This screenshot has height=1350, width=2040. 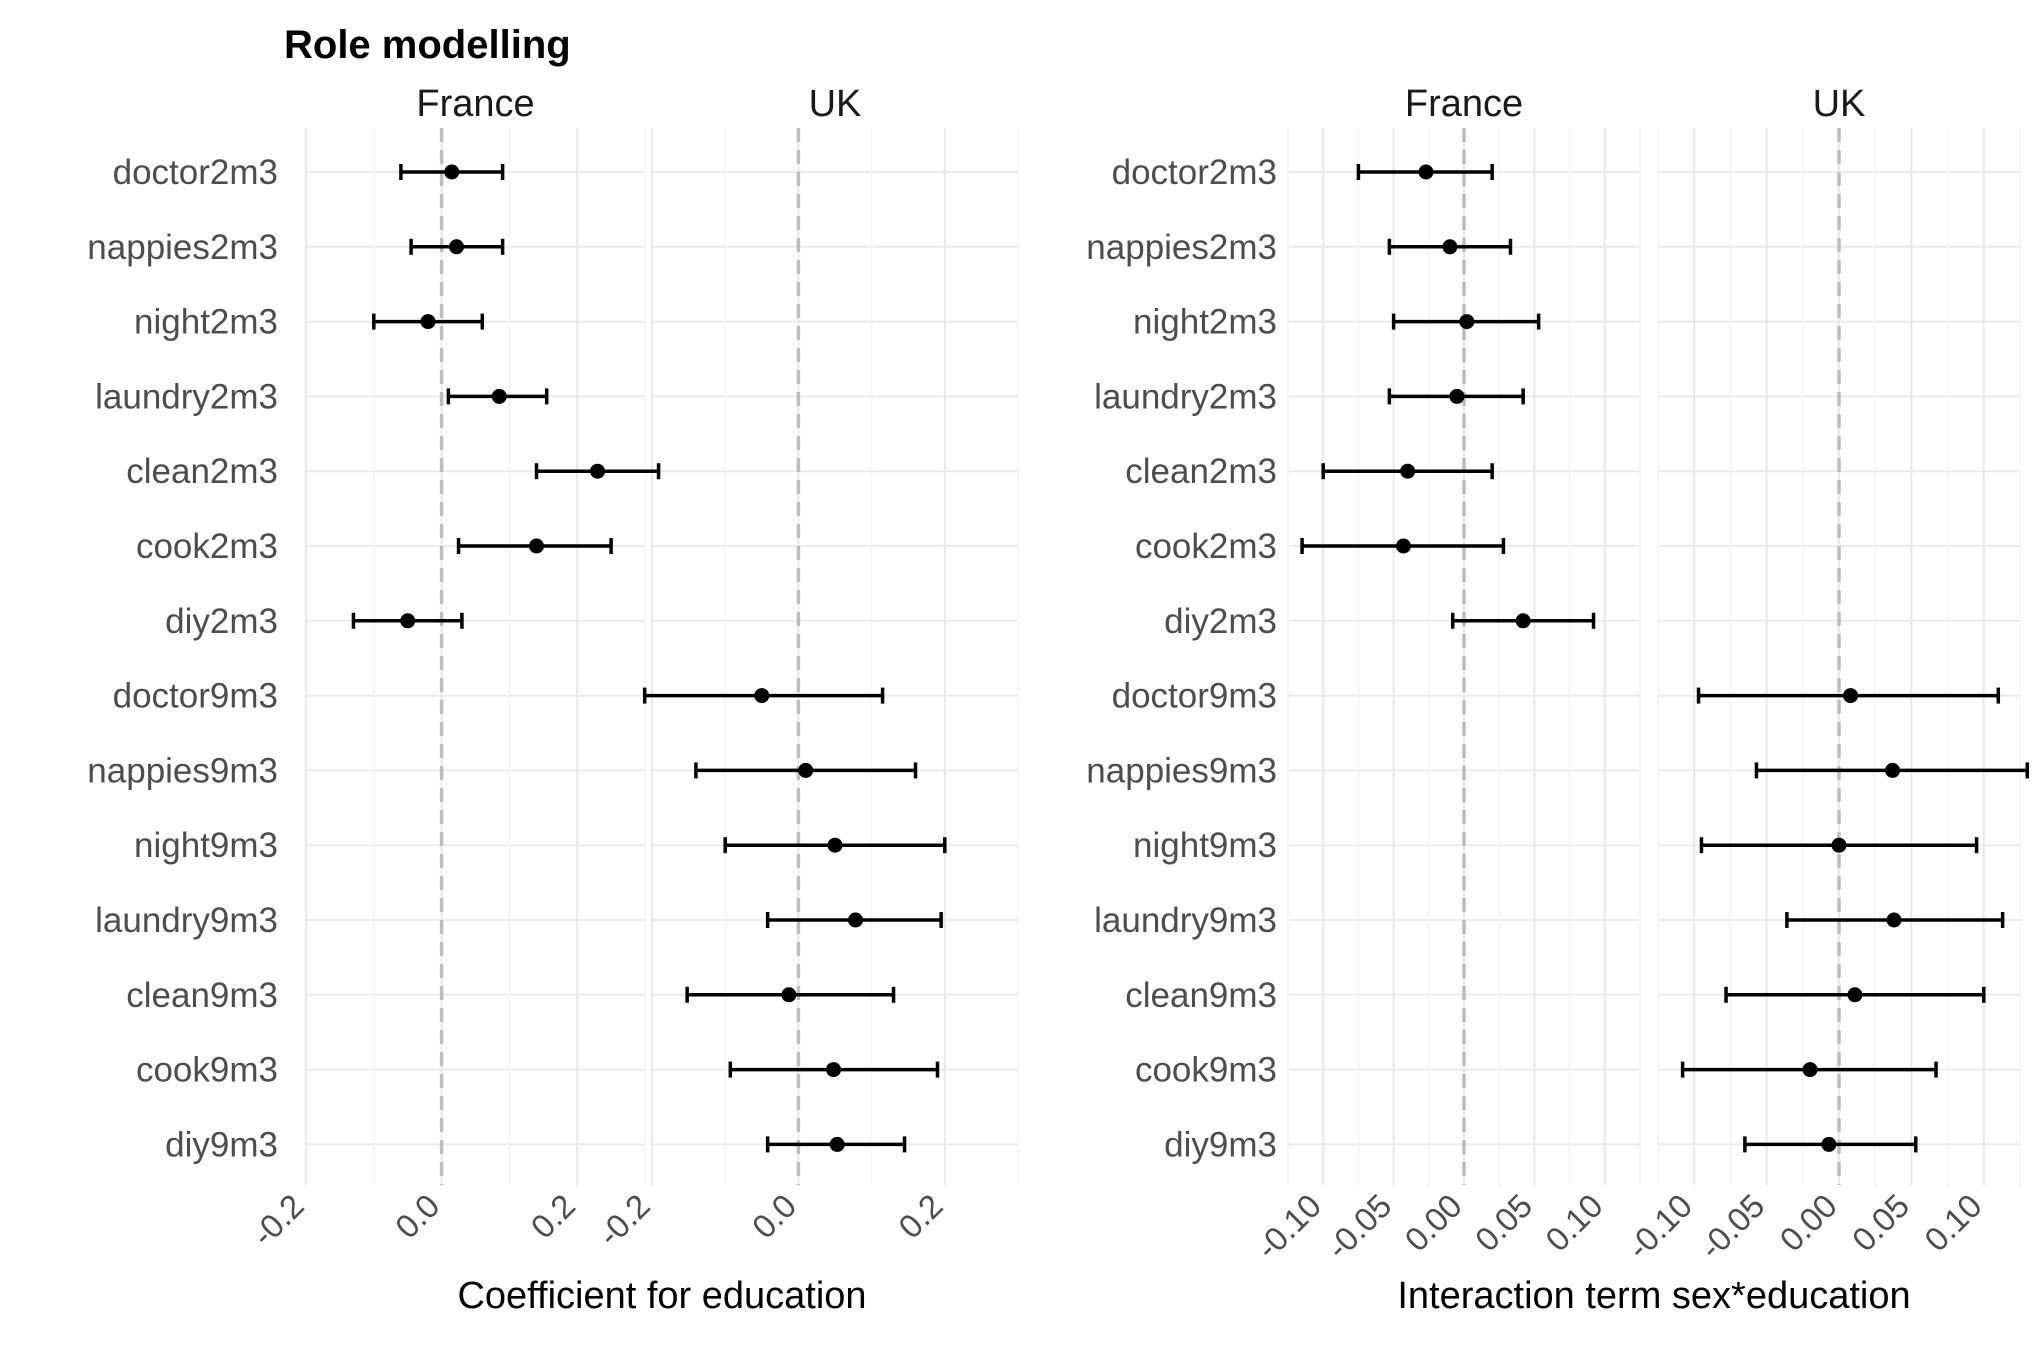 I want to click on y-tick-label-cook2m3-panel-1: cook2m3, so click(x=207, y=546).